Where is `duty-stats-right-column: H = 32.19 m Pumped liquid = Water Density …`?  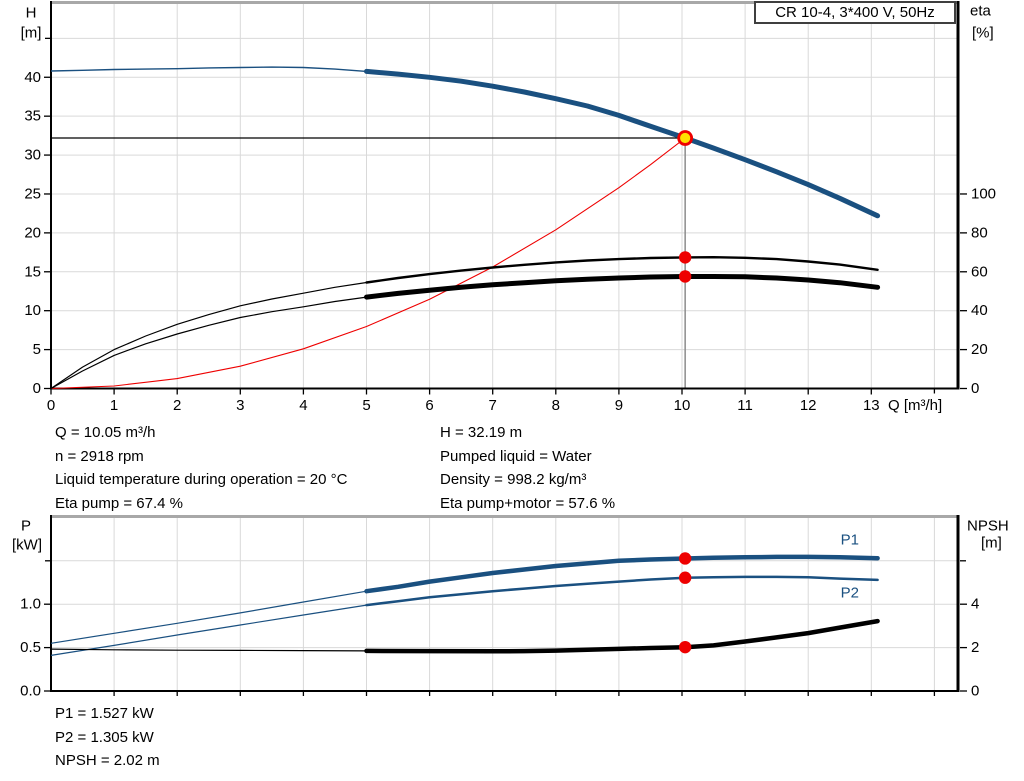
duty-stats-right-column: H = 32.19 m Pumped liquid = Water Density … is located at coordinates (527, 468).